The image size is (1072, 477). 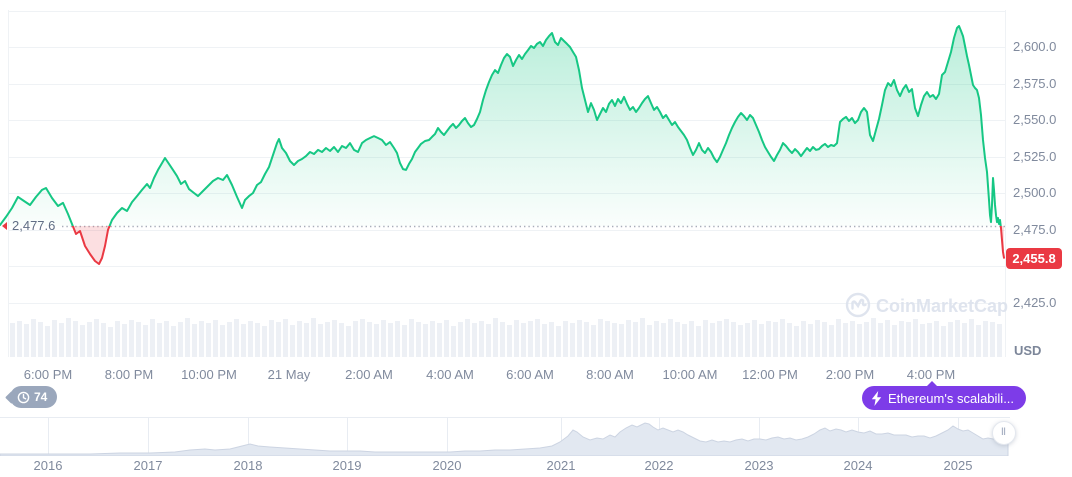 What do you see at coordinates (610, 374) in the screenshot?
I see `x-axis-tick: 8:00 AM` at bounding box center [610, 374].